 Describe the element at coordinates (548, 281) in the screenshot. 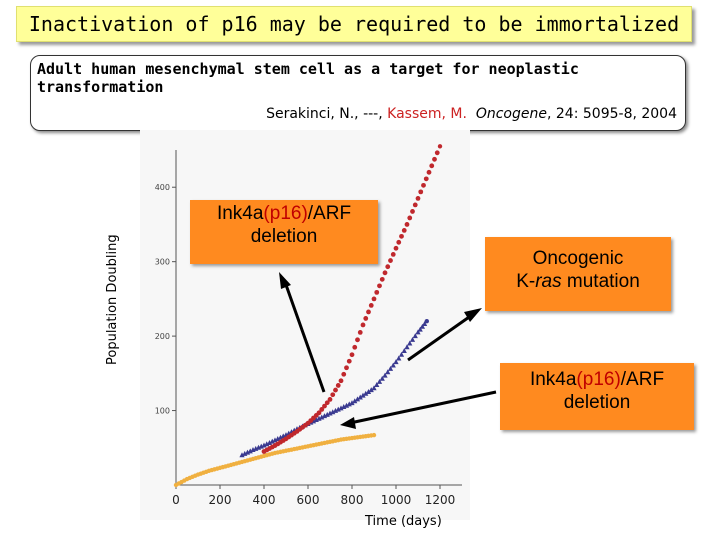

I see `callout-ras: ras` at that location.